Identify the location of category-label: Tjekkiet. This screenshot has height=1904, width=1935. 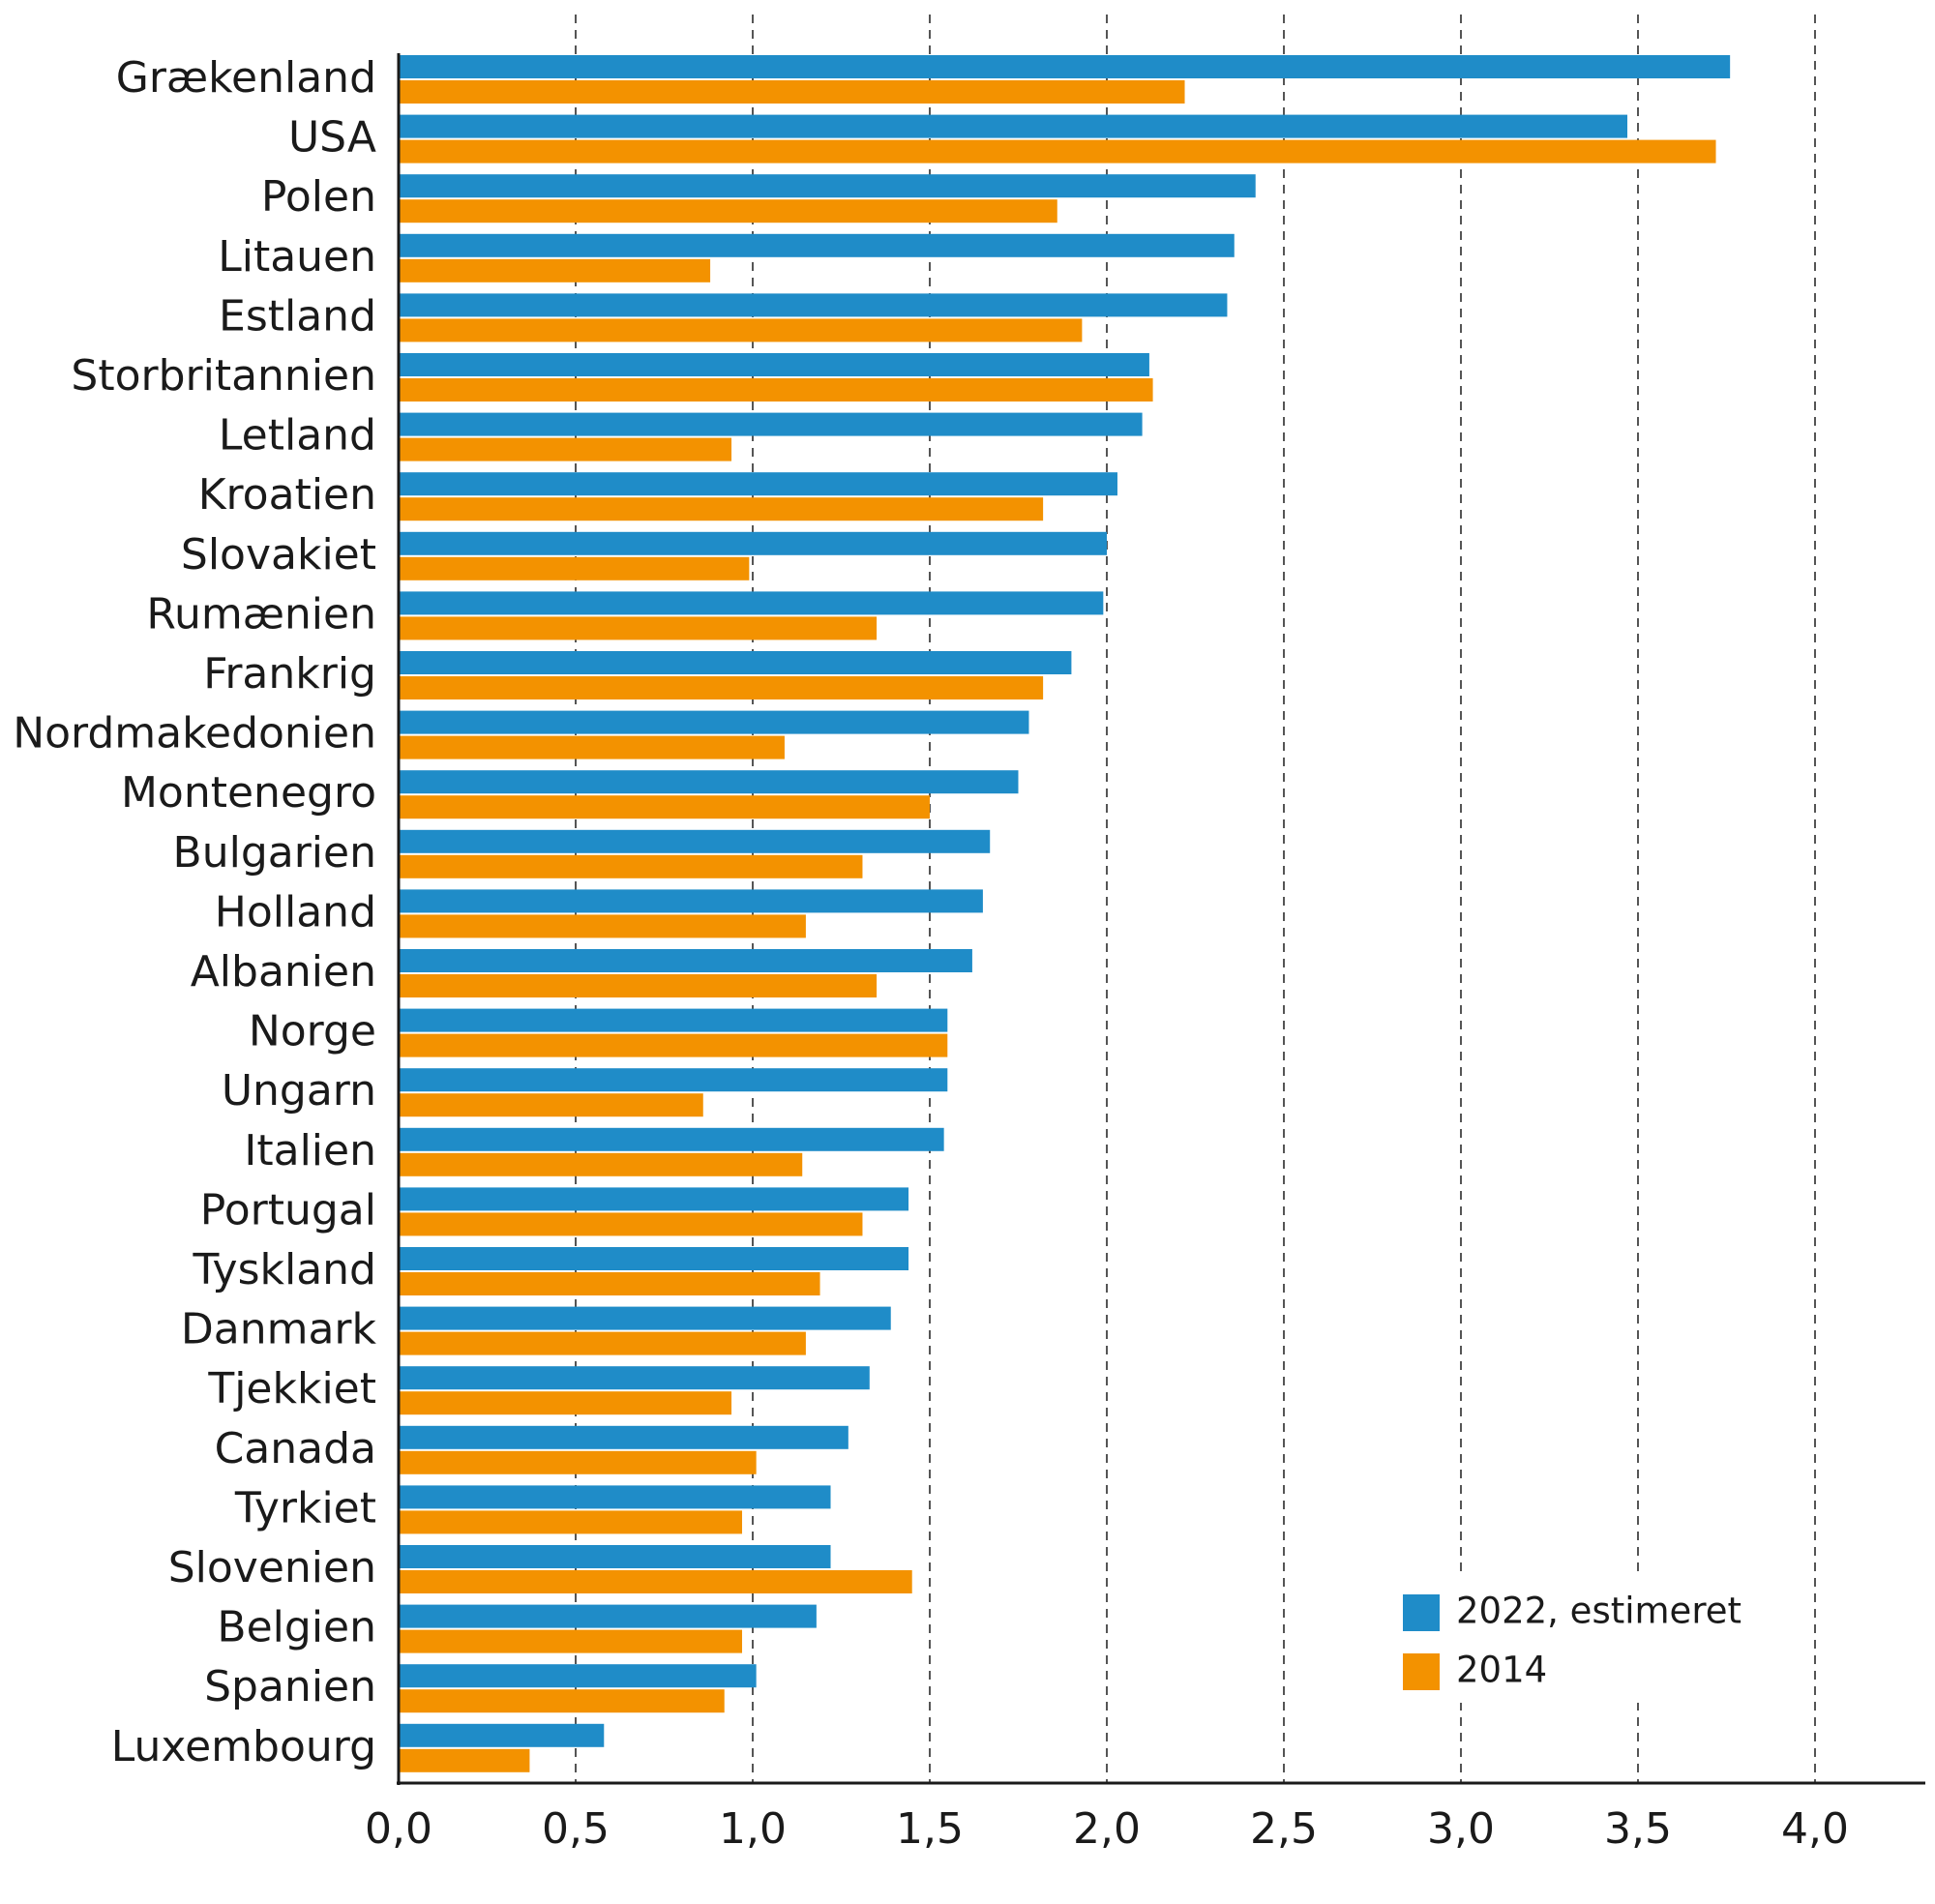
(291, 1389).